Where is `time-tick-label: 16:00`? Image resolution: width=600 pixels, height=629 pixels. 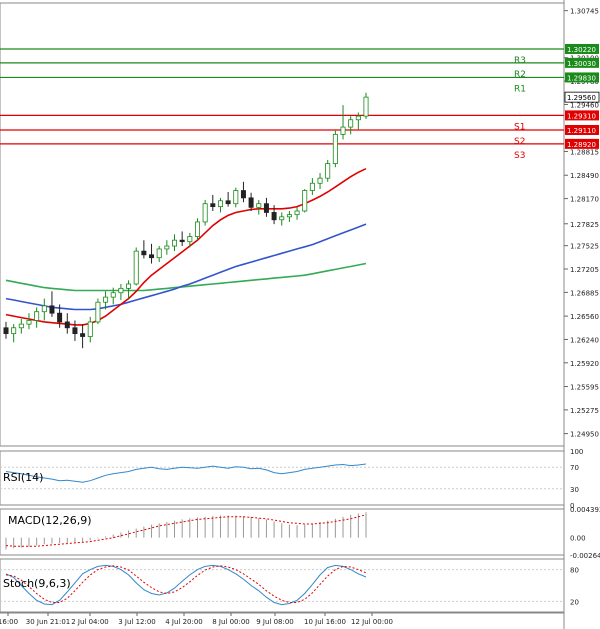
time-tick-label: 16:00 is located at coordinates (9, 622).